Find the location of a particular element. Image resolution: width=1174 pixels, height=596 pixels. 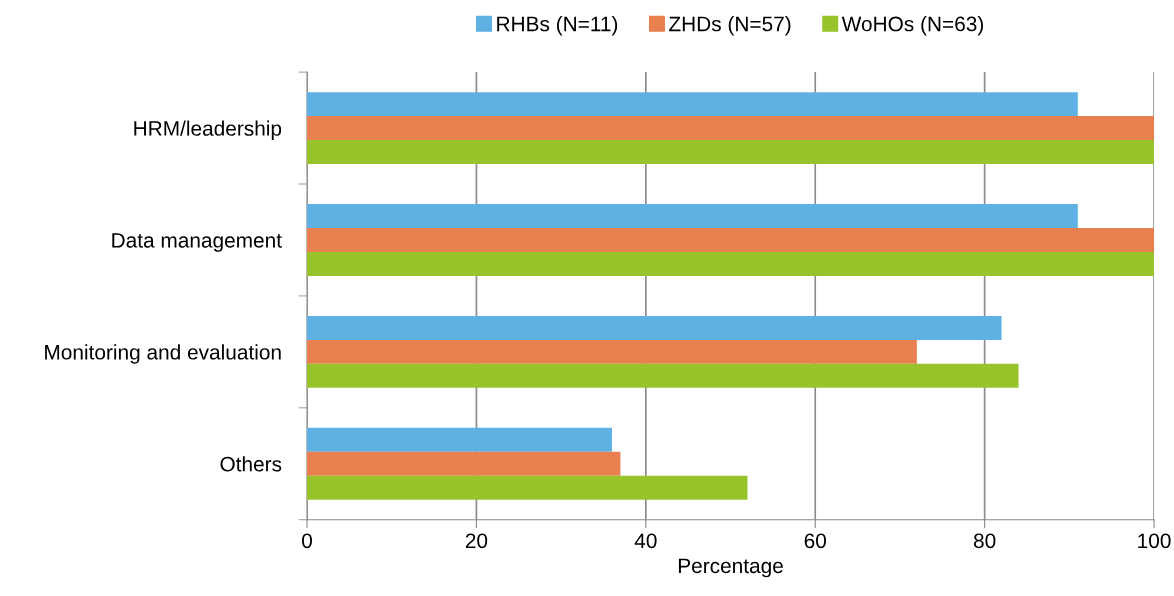

x-tick-label: 0 is located at coordinates (307, 541).